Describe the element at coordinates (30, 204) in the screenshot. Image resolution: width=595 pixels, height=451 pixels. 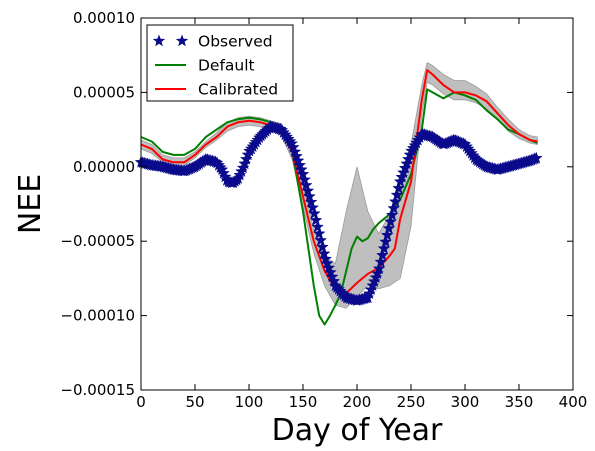
I see `y-axis-label: NEE` at that location.